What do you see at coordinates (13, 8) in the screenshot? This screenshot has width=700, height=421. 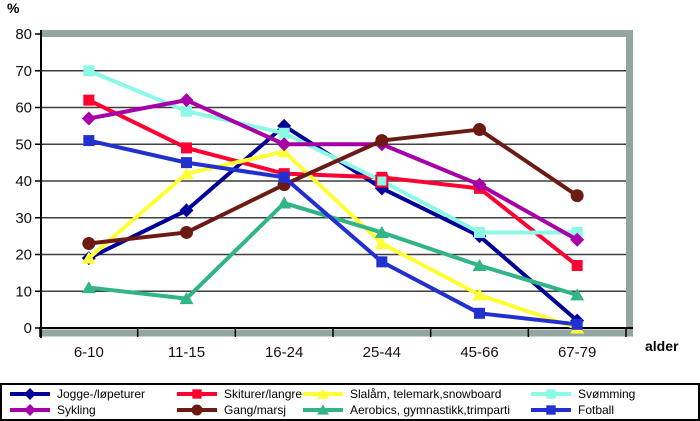 I see `y-axis-unit-label: %` at bounding box center [13, 8].